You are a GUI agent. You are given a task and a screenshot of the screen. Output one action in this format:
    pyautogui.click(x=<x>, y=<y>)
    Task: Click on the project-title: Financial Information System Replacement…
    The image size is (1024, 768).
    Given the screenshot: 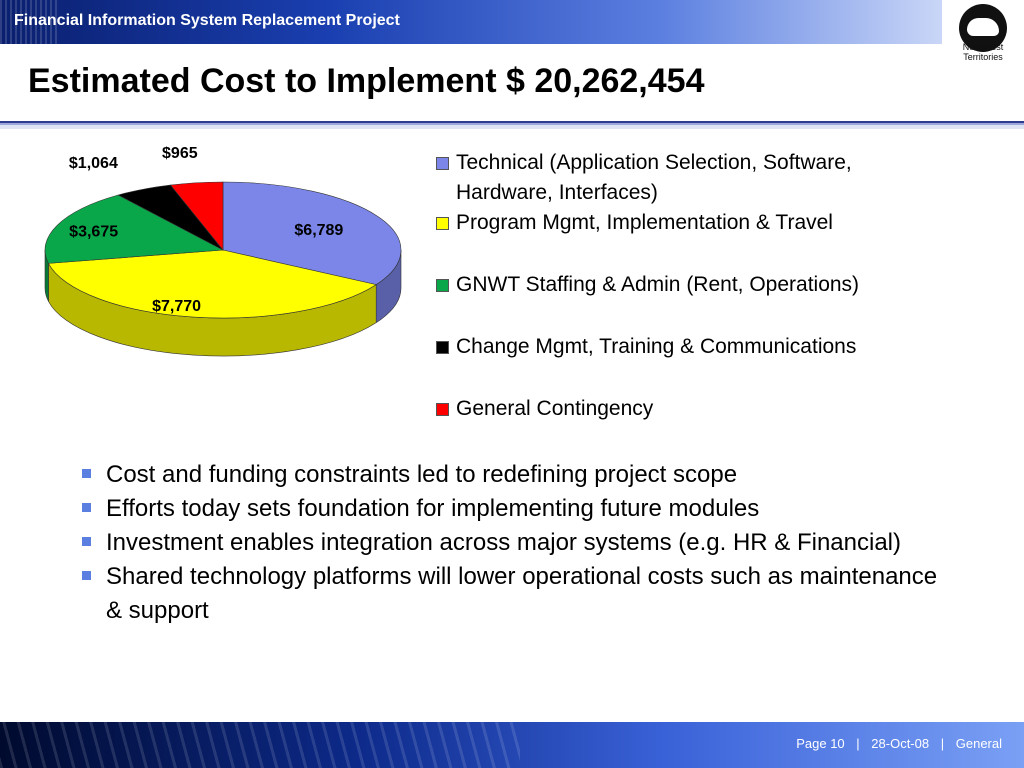 What is the action you would take?
    pyautogui.click(x=207, y=20)
    